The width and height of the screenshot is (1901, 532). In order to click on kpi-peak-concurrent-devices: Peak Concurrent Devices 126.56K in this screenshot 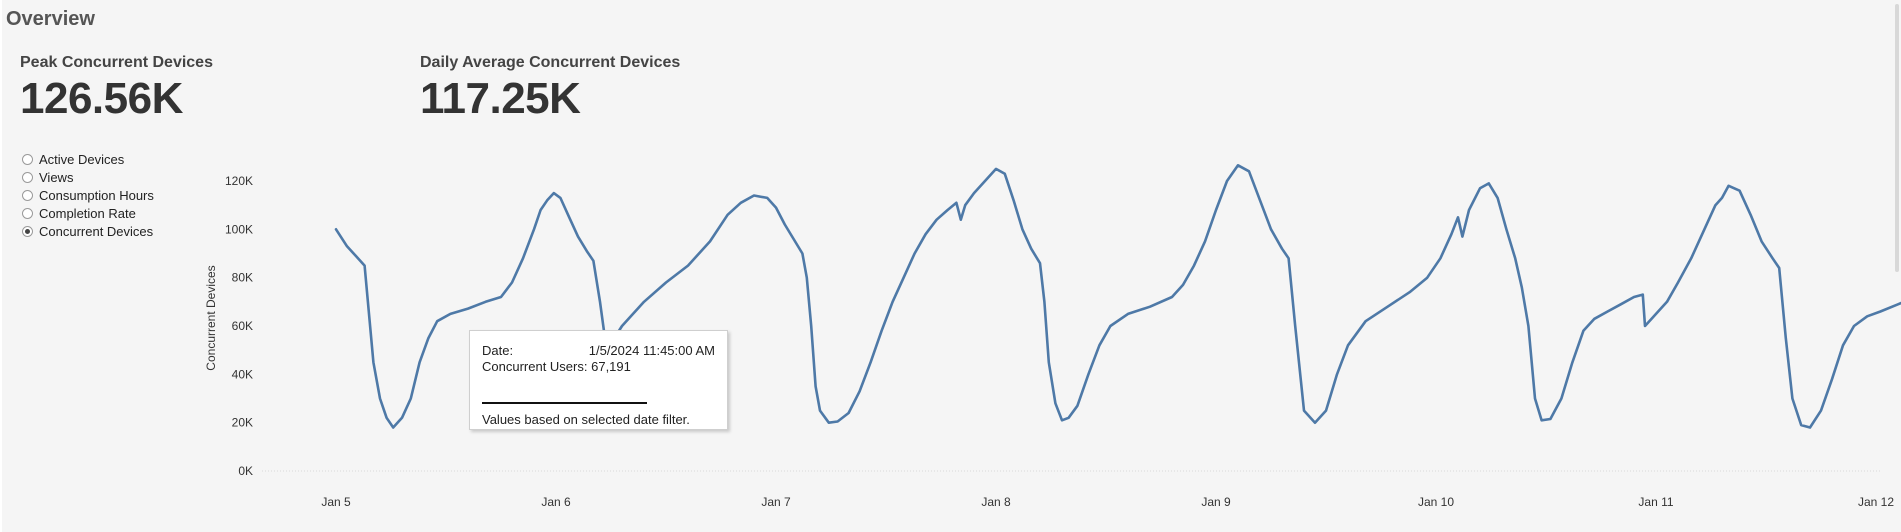, I will do `click(116, 89)`.